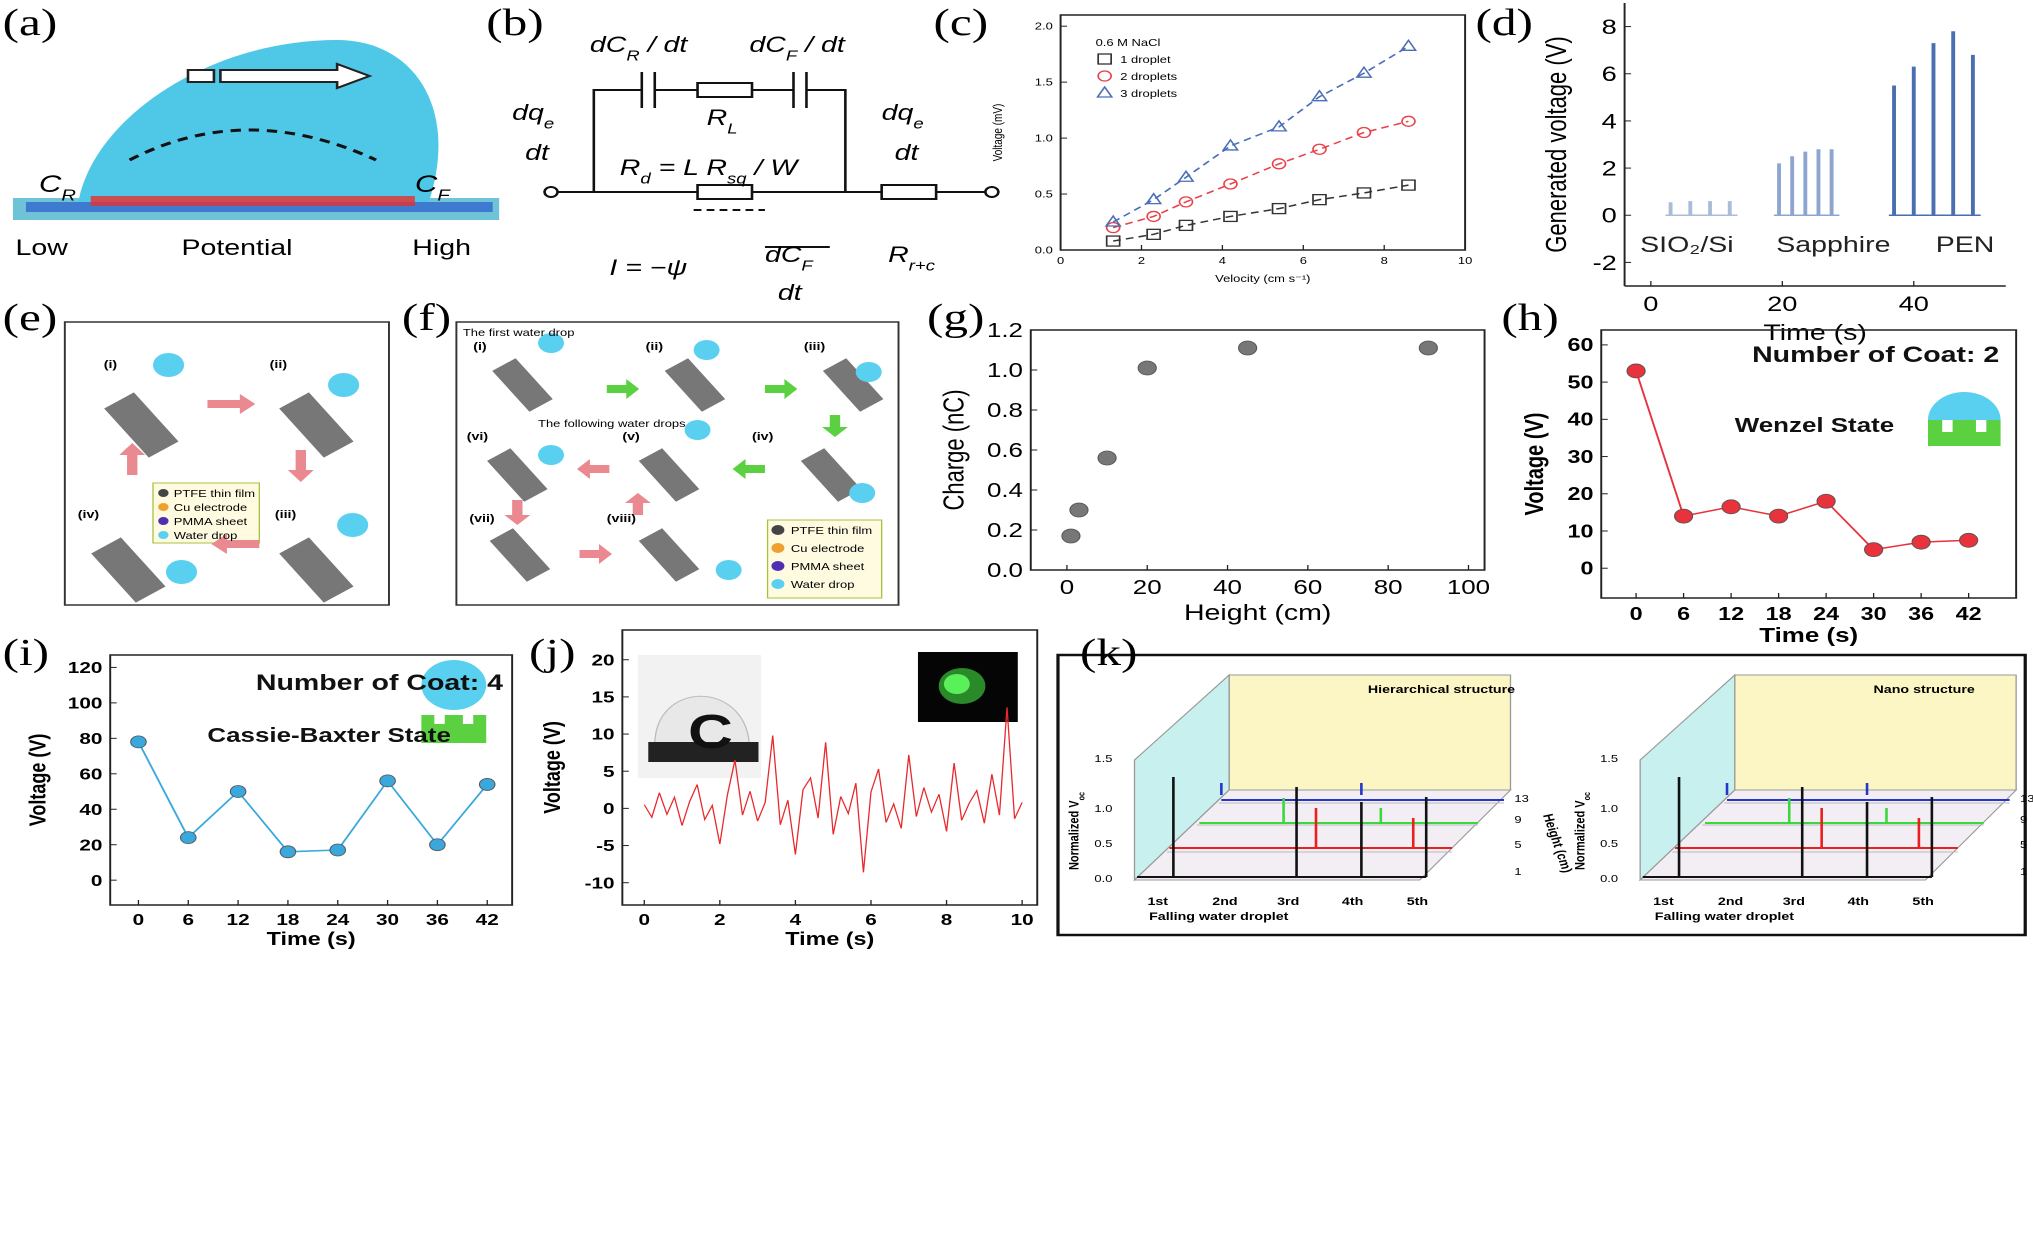  I want to click on annotation: Sapphire, so click(1833, 245).